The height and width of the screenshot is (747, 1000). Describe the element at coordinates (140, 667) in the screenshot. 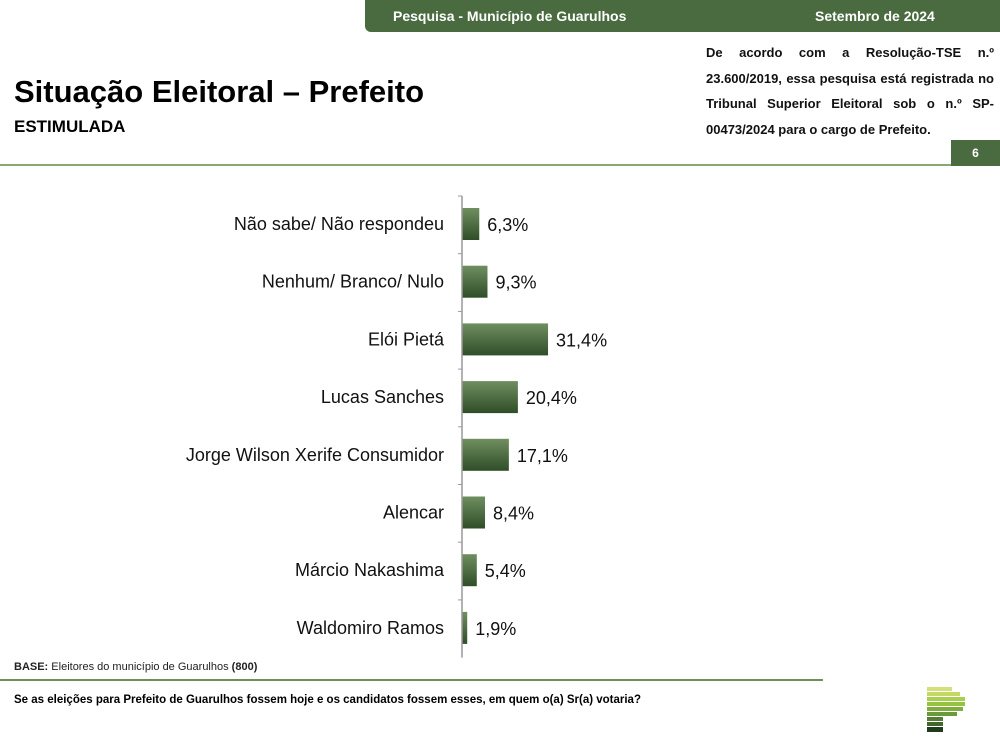

I see `base-text: Eleitores do município de Guarulhos` at that location.